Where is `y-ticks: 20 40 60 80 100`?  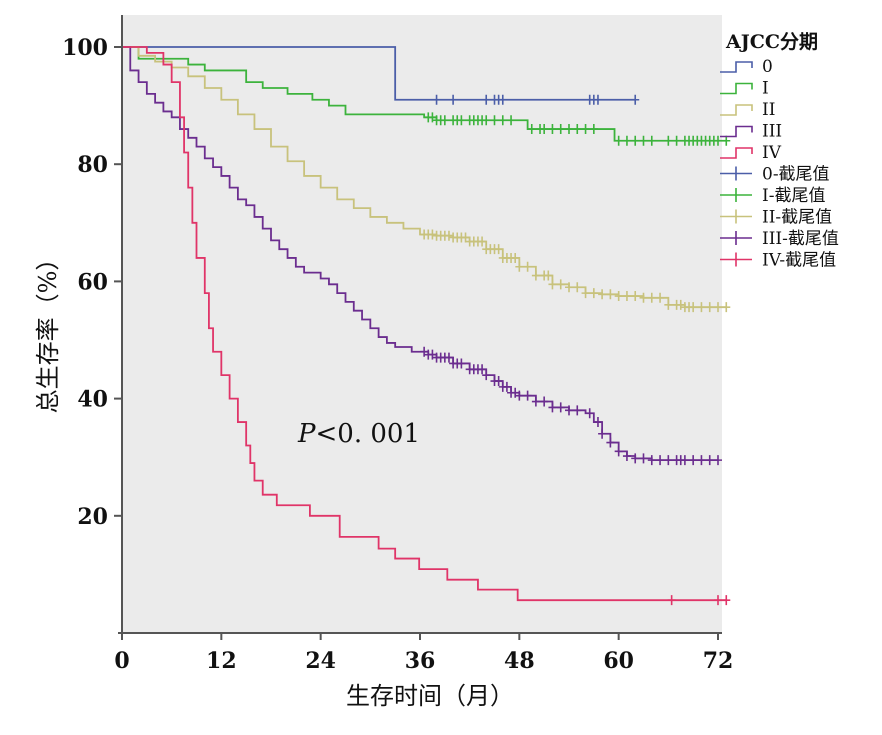 y-ticks: 20 40 60 80 100 is located at coordinates (92, 282).